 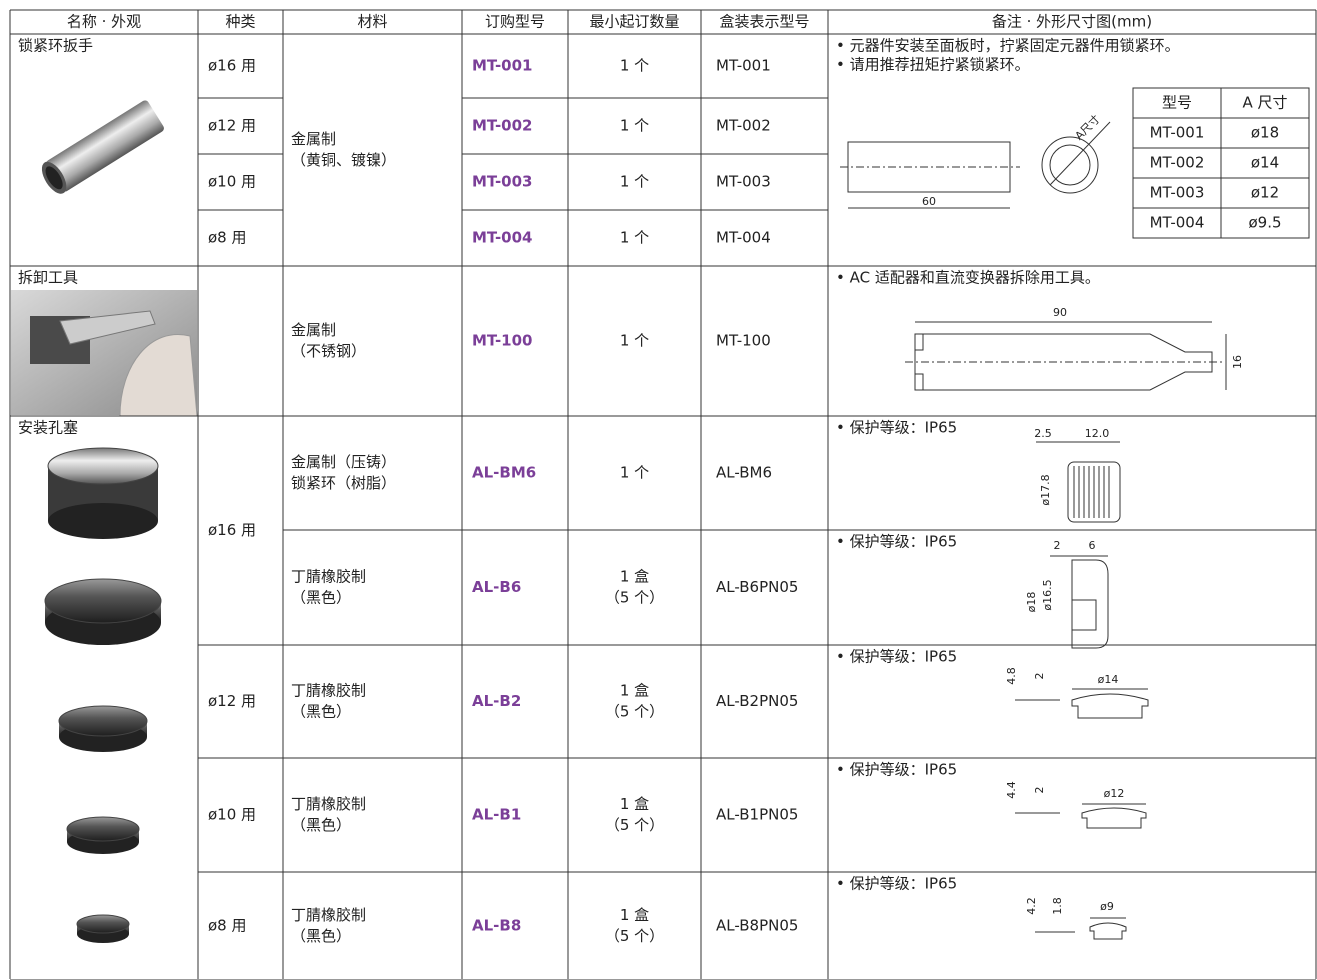 I want to click on dimension-label: ø16.5, so click(x=1047, y=594).